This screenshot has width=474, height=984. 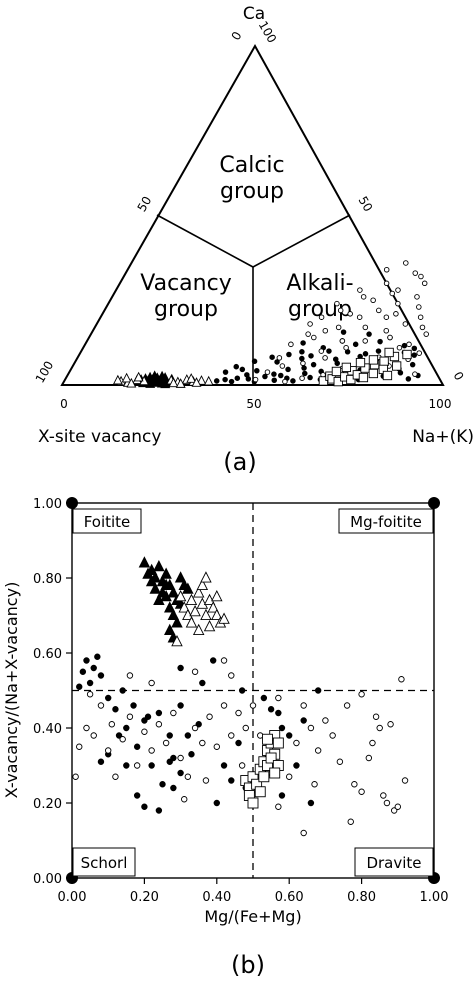 I want to click on calcic-boundary-left, so click(x=205, y=241).